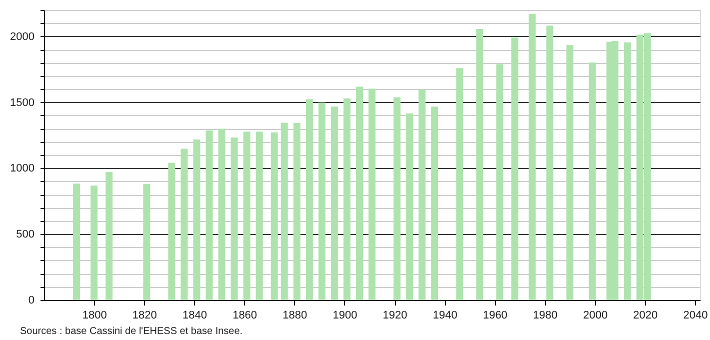 Image resolution: width=710 pixels, height=340 pixels. What do you see at coordinates (495, 316) in the screenshot?
I see `x-tick-label: 1960` at bounding box center [495, 316].